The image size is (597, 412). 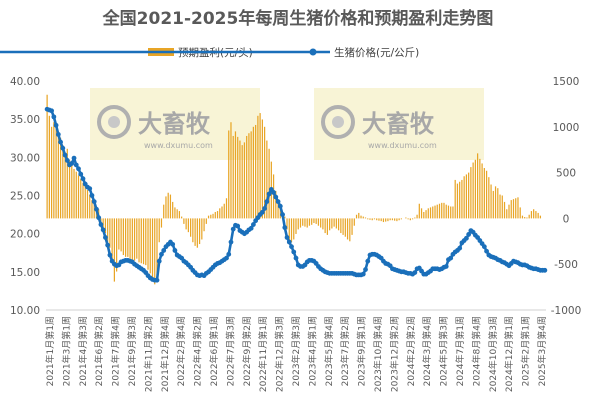 What do you see at coordinates (566, 82) in the screenshot?
I see `right-axis-tick-label: 1500` at bounding box center [566, 82].